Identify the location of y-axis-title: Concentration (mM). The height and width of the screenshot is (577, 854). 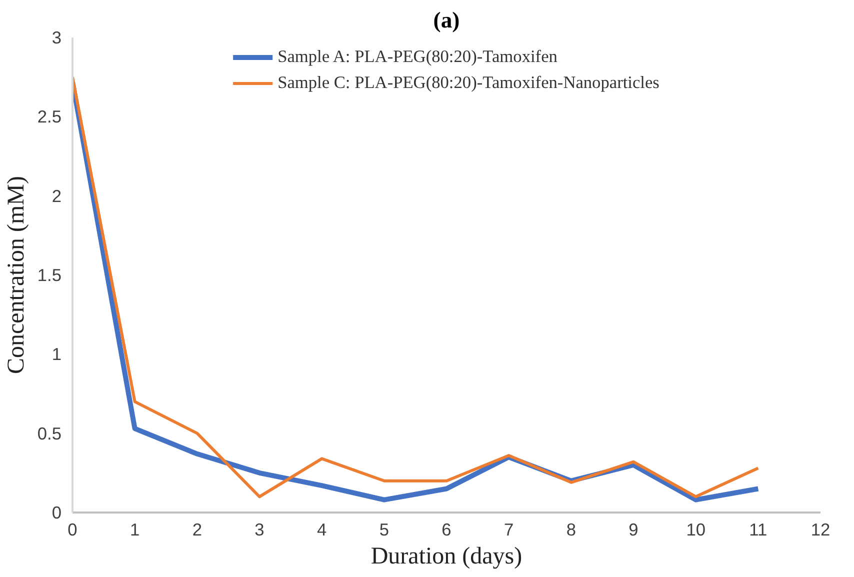
(16, 275).